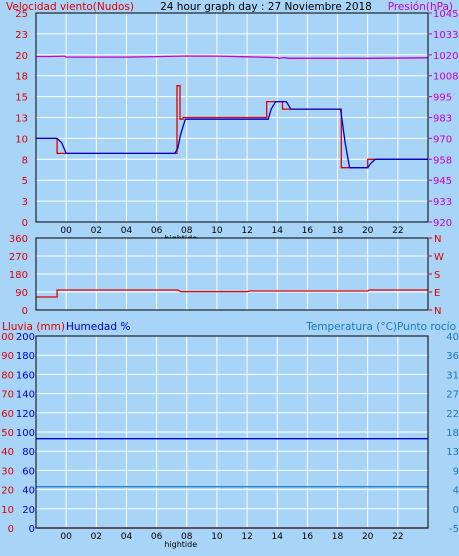 The image size is (459, 556). I want to click on wind-tick-20: 20, so click(21, 56).